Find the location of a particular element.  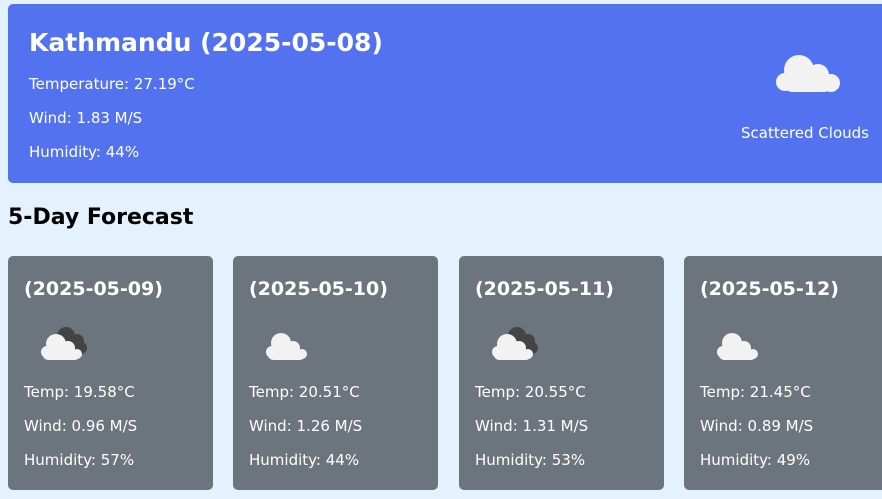

forecast-date: (2025-05-09) is located at coordinates (93, 289).